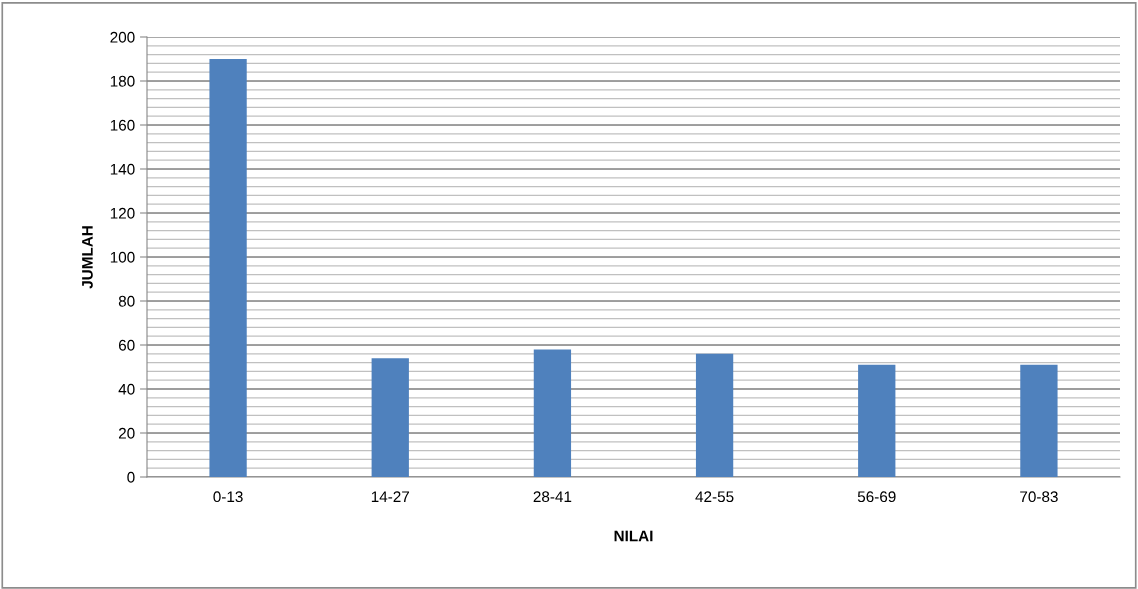 The image size is (1138, 589). What do you see at coordinates (228, 497) in the screenshot?
I see `x-tick-label: 0-13` at bounding box center [228, 497].